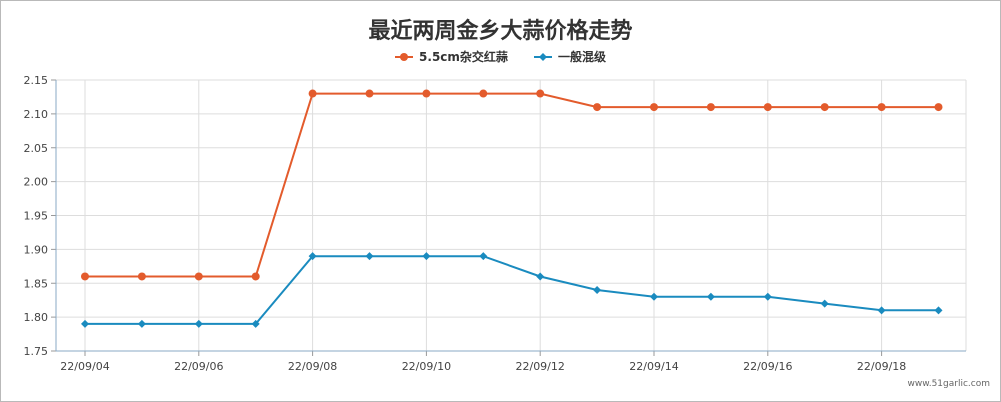  Describe the element at coordinates (881, 366) in the screenshot. I see `x-tick-label: 22/09/18` at that location.